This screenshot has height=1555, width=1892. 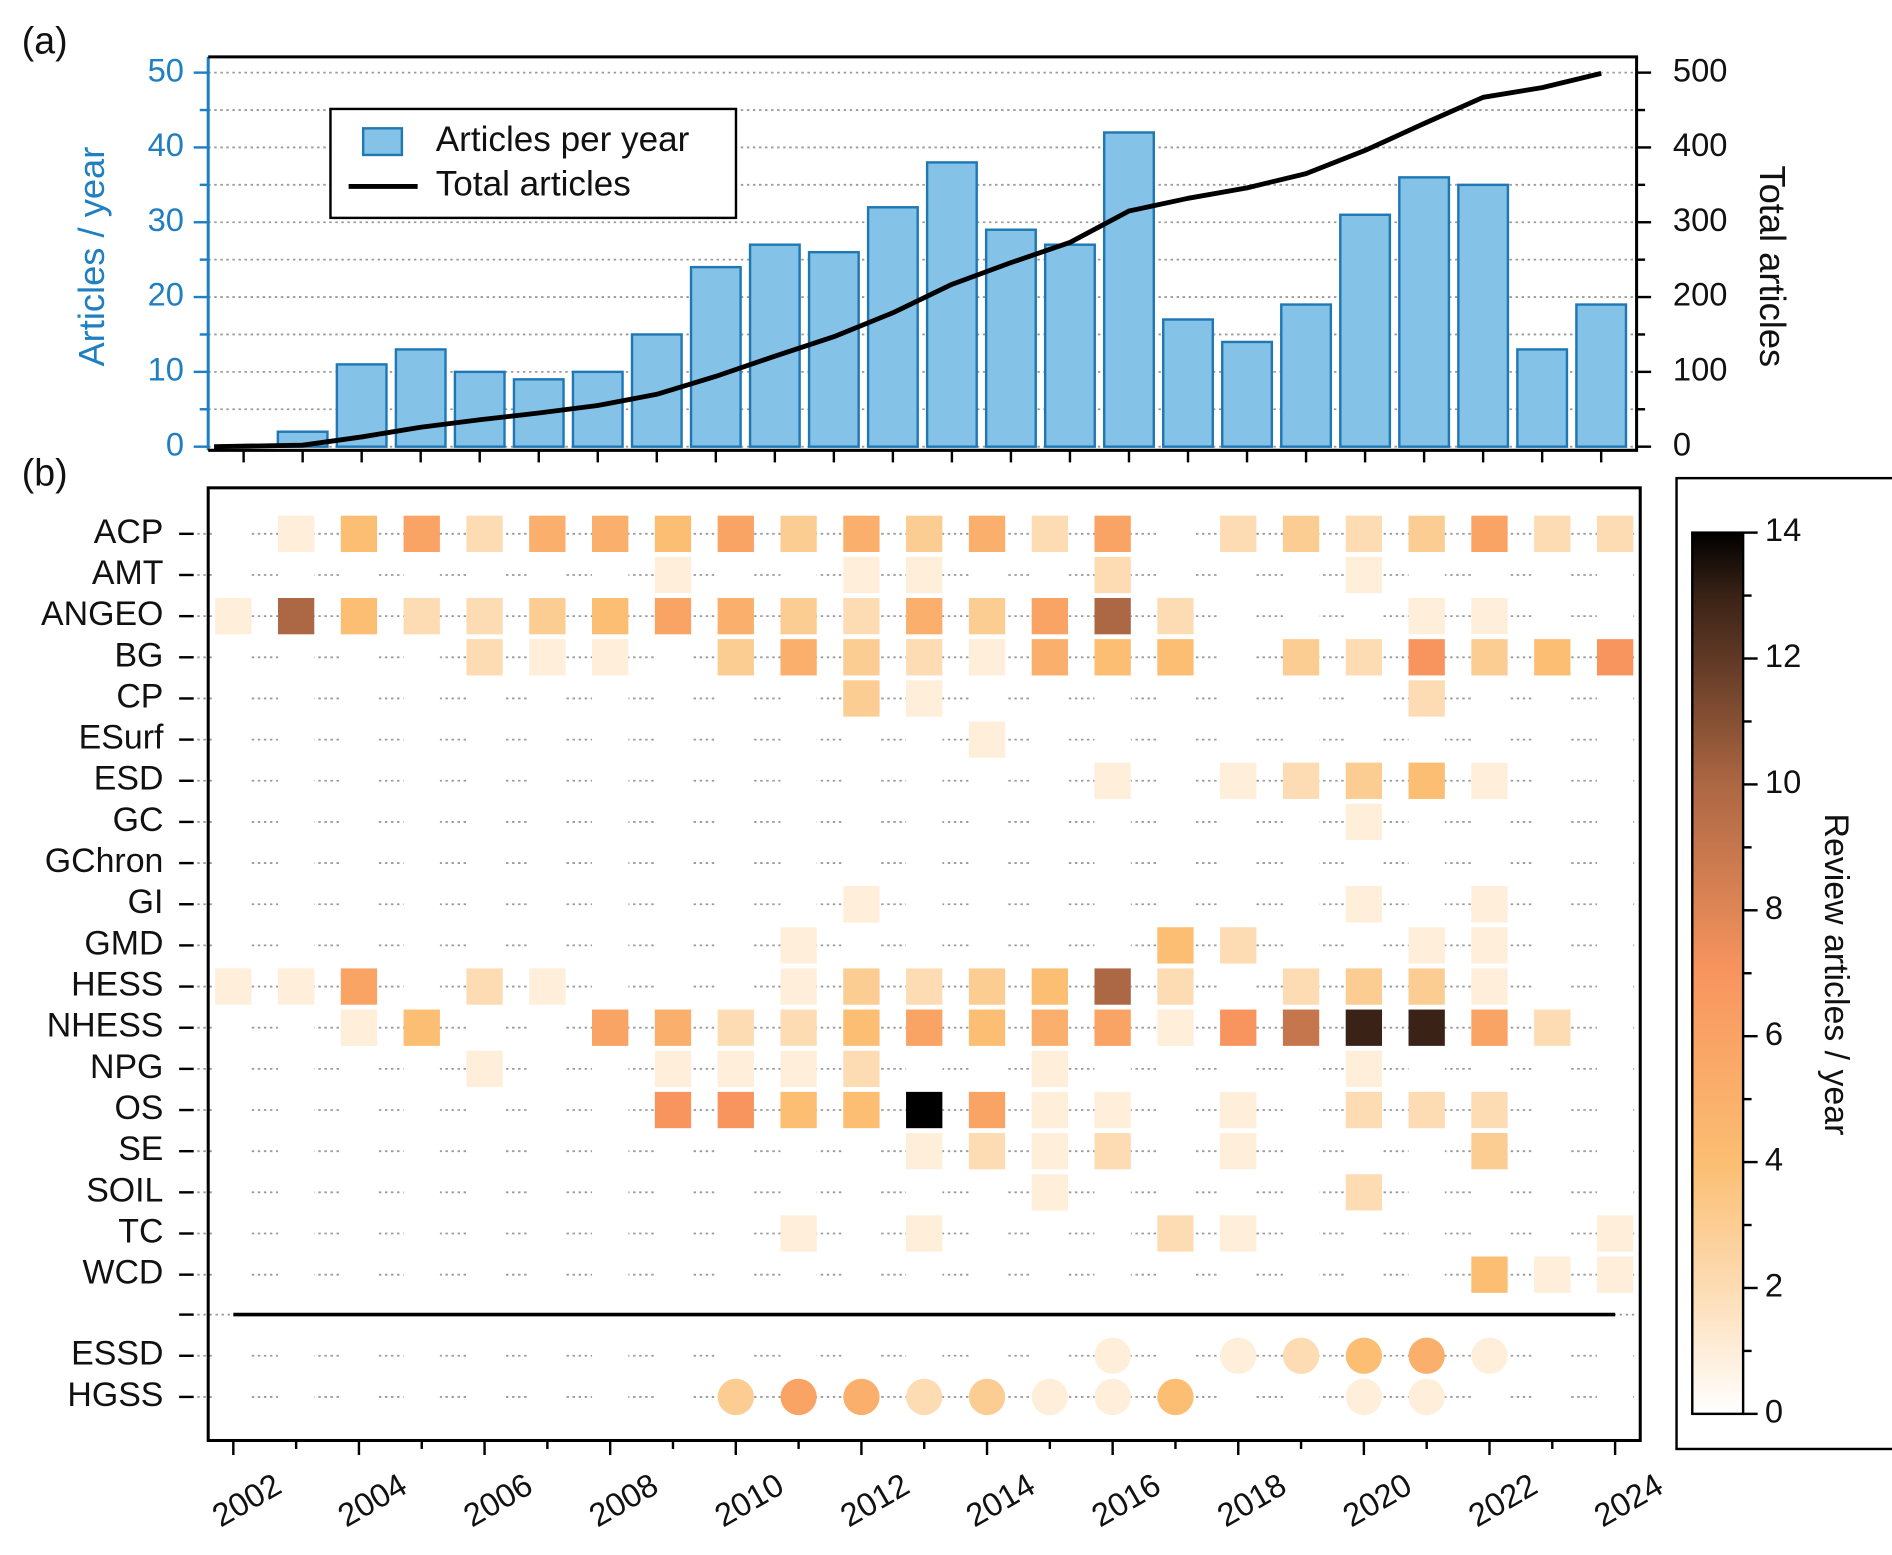 What do you see at coordinates (533, 163) in the screenshot?
I see `legend: Articles per year Total articles` at bounding box center [533, 163].